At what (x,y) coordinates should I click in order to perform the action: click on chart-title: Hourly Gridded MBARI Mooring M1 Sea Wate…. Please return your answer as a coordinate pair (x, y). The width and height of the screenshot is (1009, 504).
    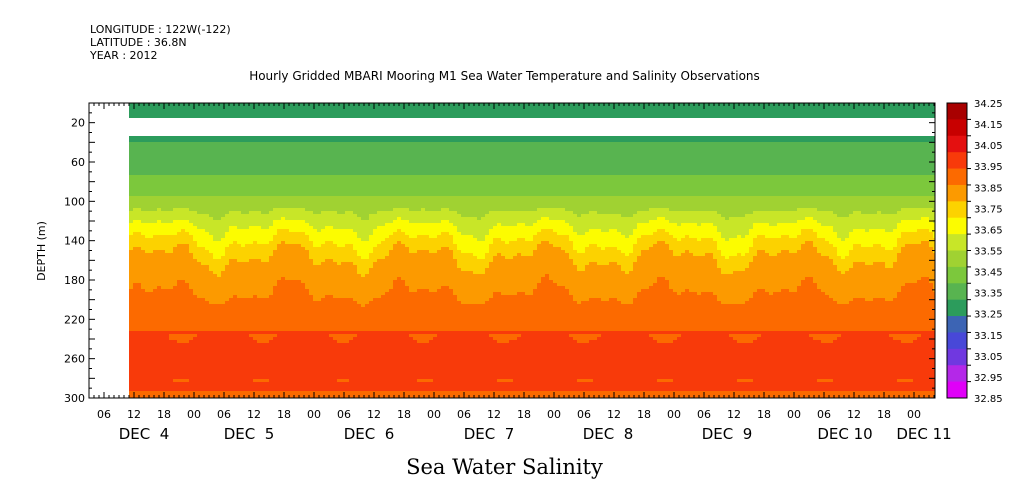
    Looking at the image, I should click on (504, 76).